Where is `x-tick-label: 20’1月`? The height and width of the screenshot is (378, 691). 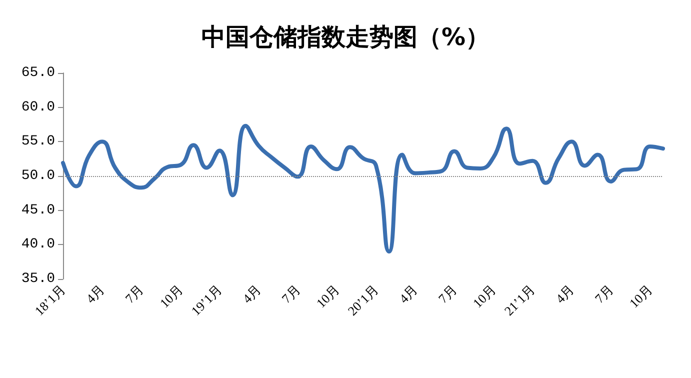 x-tick-label: 20’1月 is located at coordinates (363, 300).